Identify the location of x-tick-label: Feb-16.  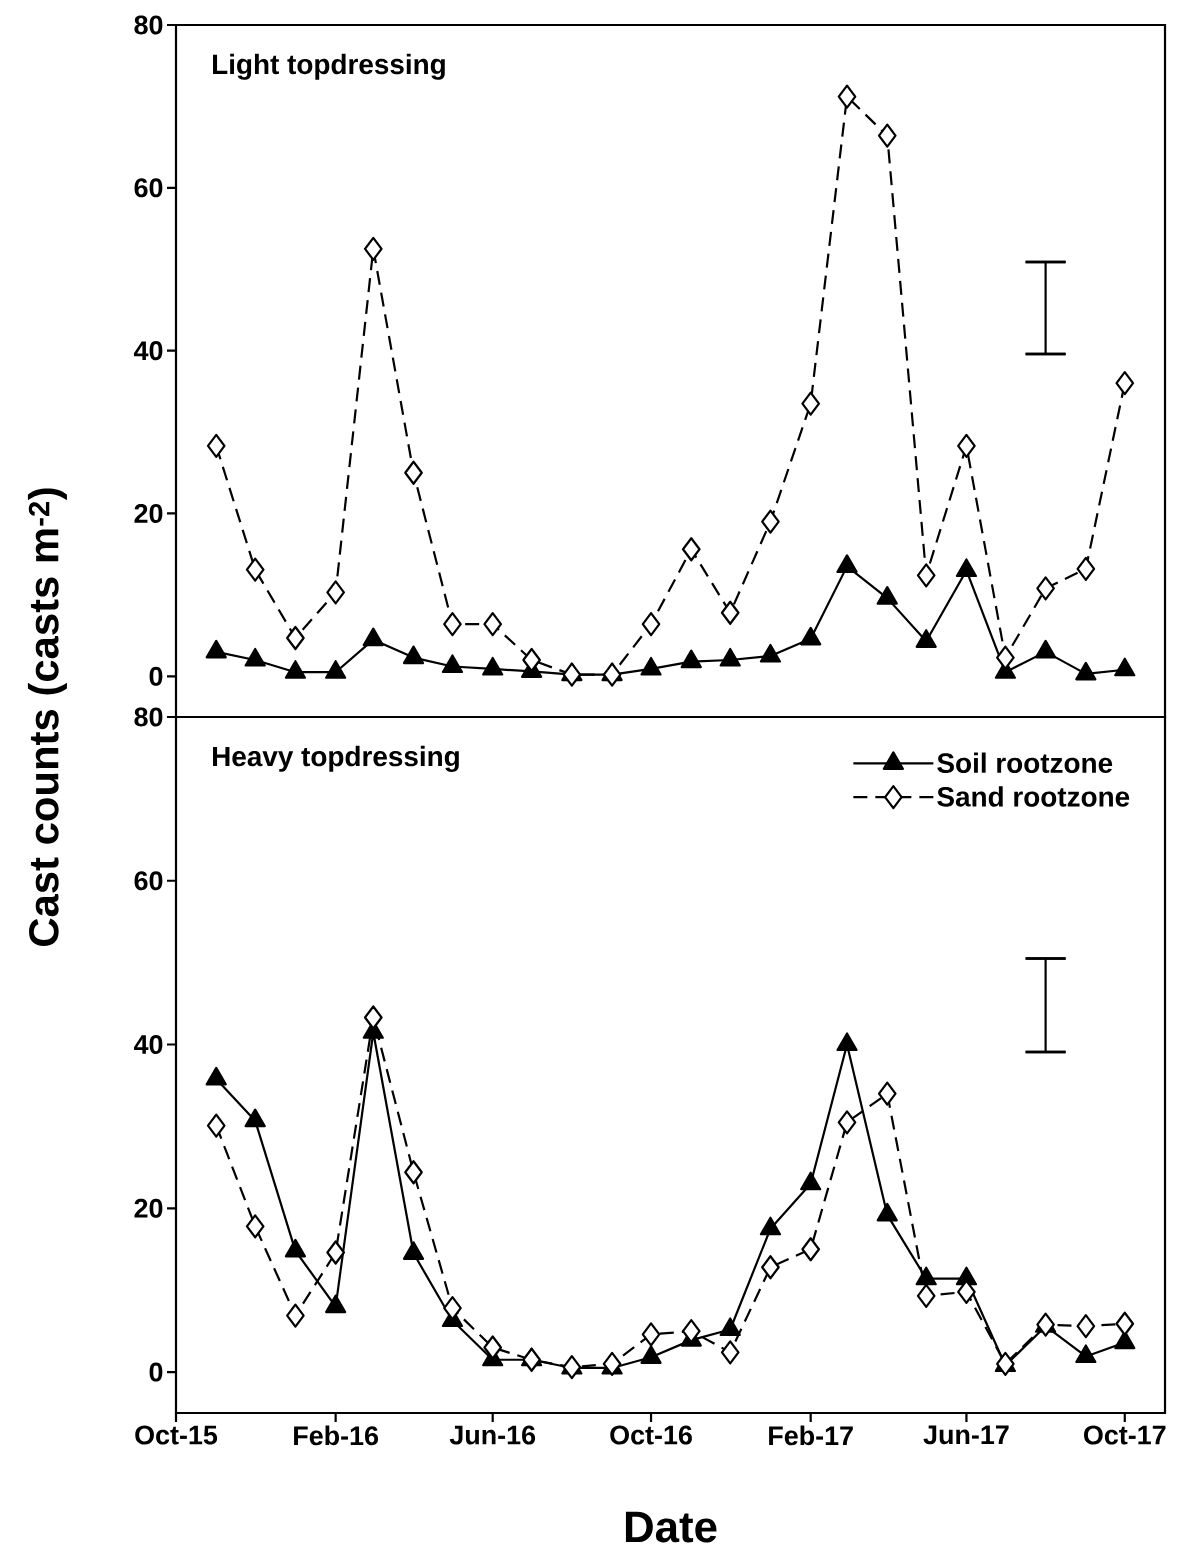
(336, 1435).